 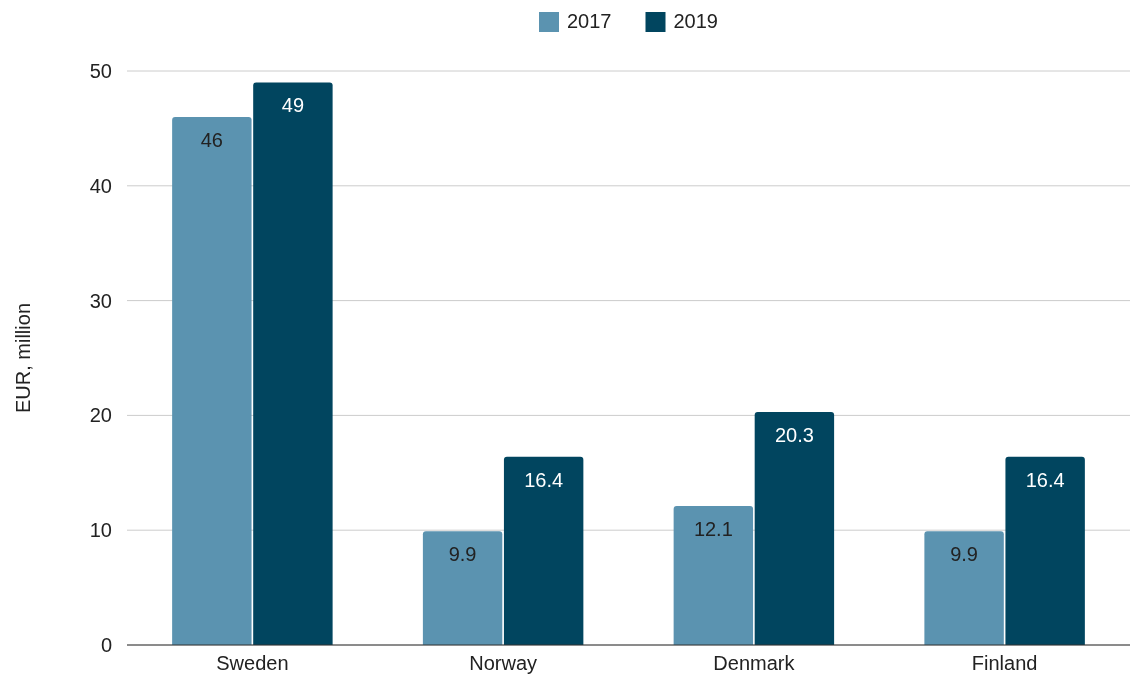 What do you see at coordinates (100, 70) in the screenshot?
I see `y-tick-label: 50` at bounding box center [100, 70].